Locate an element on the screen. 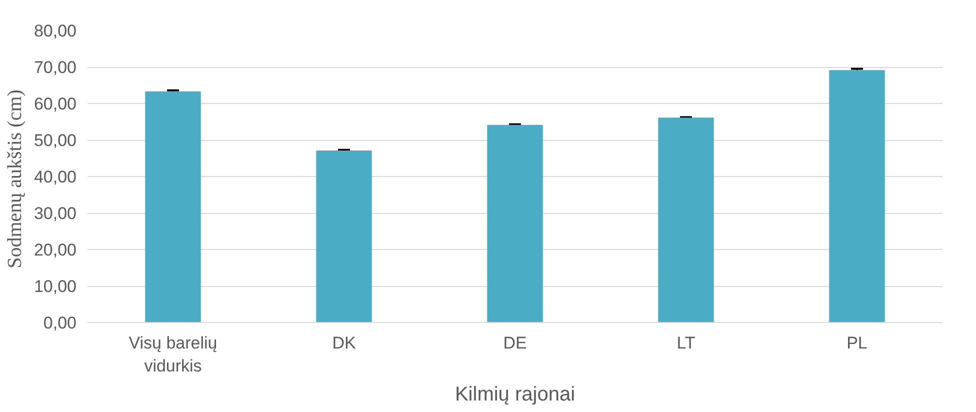 This screenshot has height=412, width=976. y-tick-label: 50,00 is located at coordinates (55, 140).